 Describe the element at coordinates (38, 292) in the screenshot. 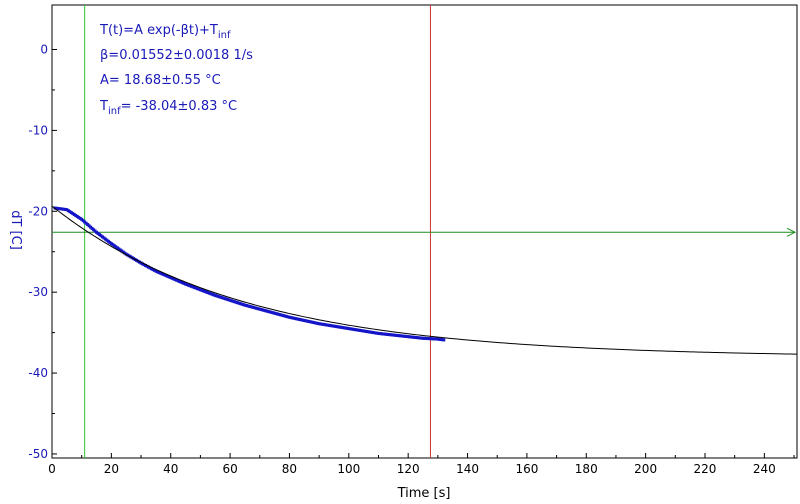

I see `y-tick-label: -30` at that location.